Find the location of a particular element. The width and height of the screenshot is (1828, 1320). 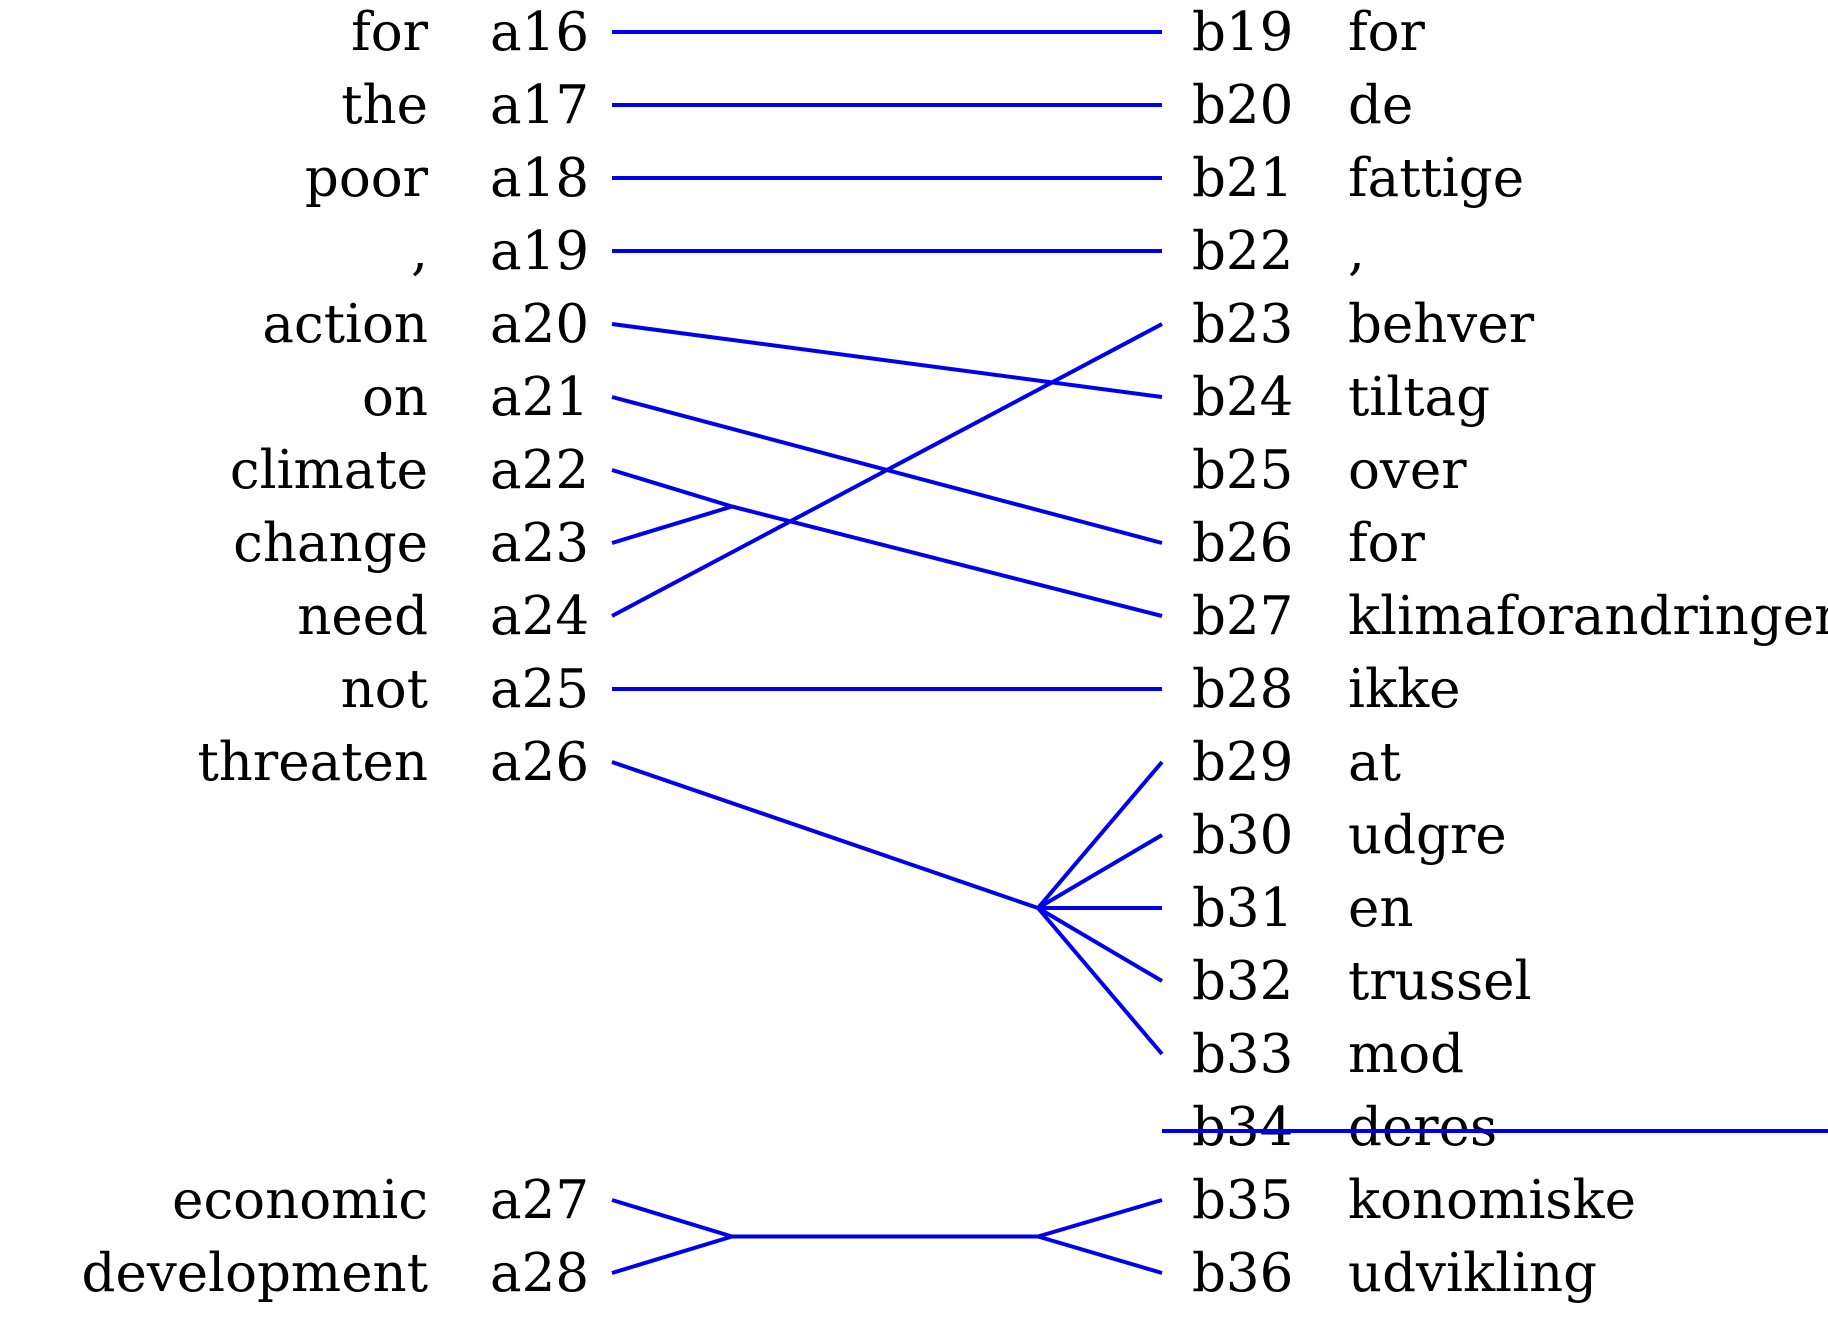

target-index: b28 is located at coordinates (1242, 689).